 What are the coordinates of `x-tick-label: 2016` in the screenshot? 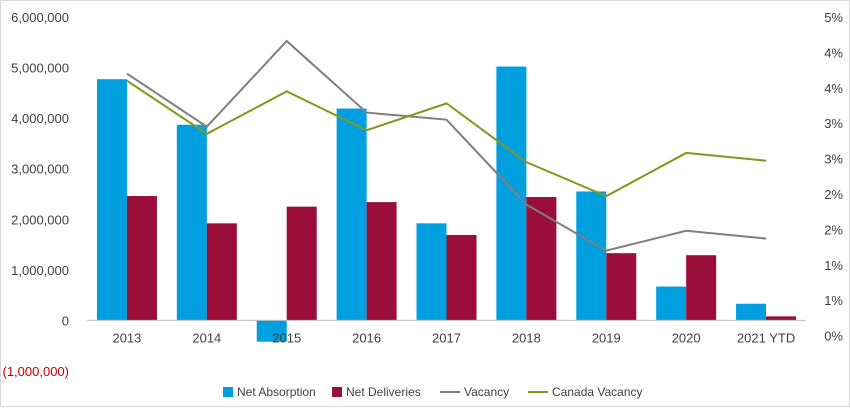 It's located at (366, 337).